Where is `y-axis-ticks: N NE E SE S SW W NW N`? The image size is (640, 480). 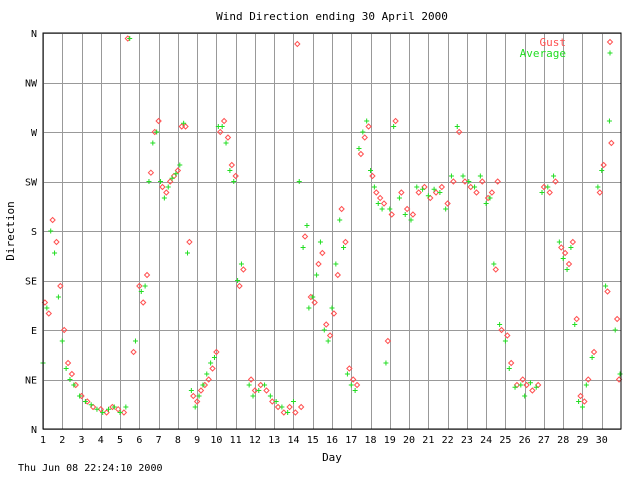 y-axis-ticks: N NE E SE S SW W NW N is located at coordinates (31, 232).